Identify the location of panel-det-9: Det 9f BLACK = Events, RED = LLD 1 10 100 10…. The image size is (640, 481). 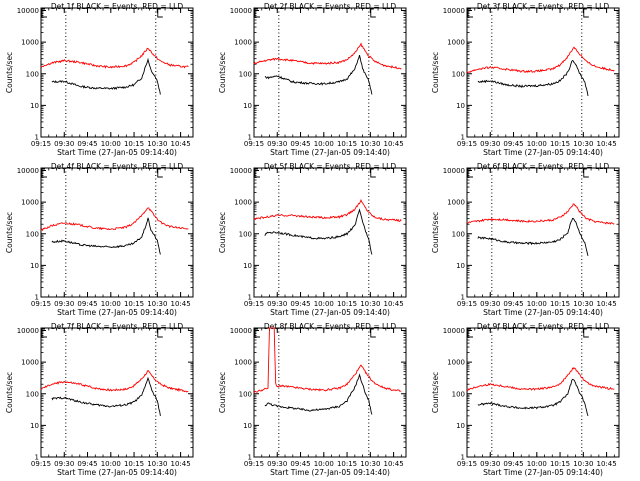
(525, 399).